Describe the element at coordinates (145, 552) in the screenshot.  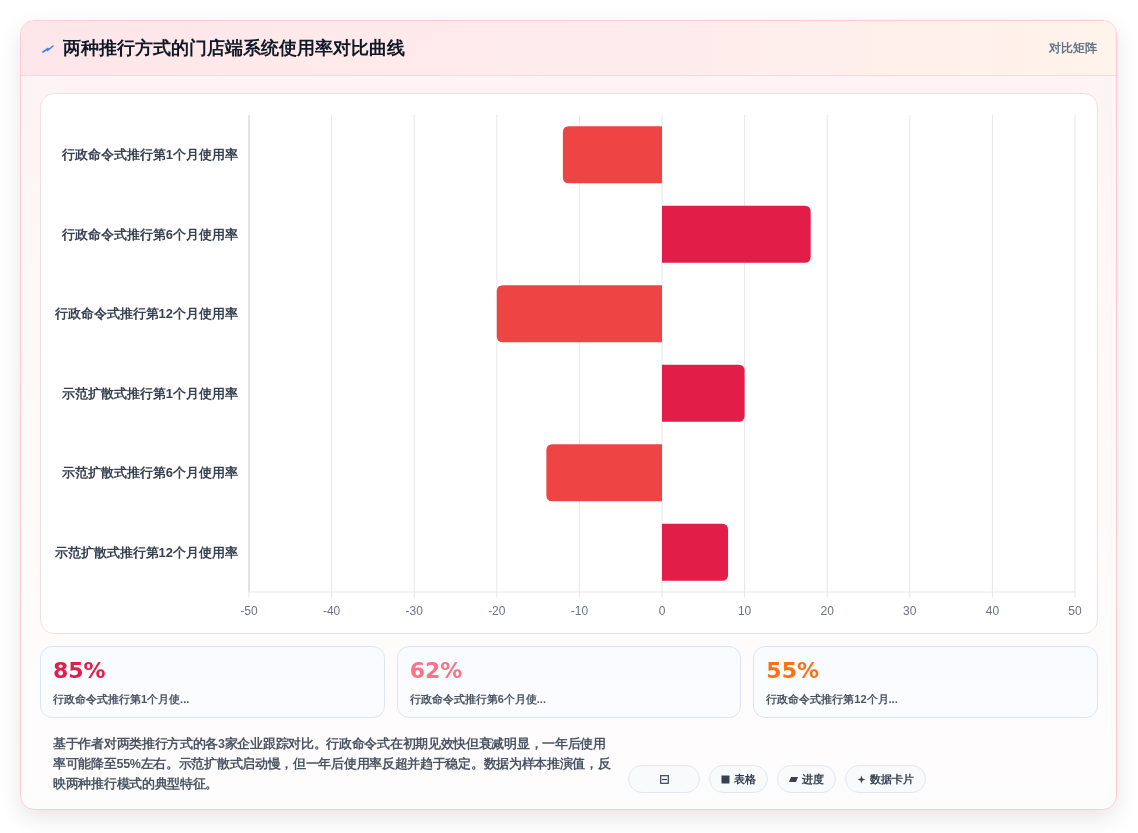
I see `y-tick-label: 示范扩散式推行第12个月使用率` at that location.